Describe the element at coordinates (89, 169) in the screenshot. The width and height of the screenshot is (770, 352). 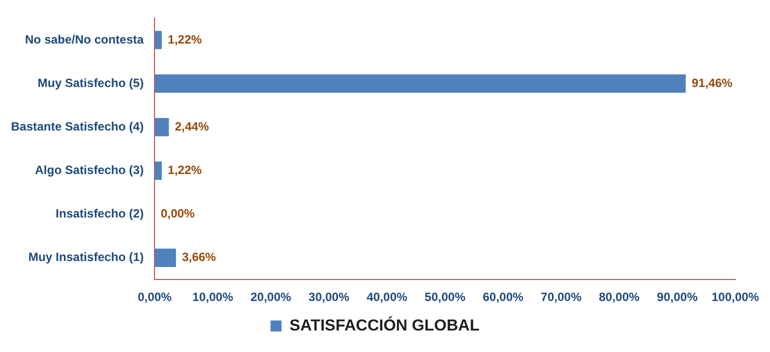
I see `y-tick-label: Algo Satisfecho (3)` at that location.